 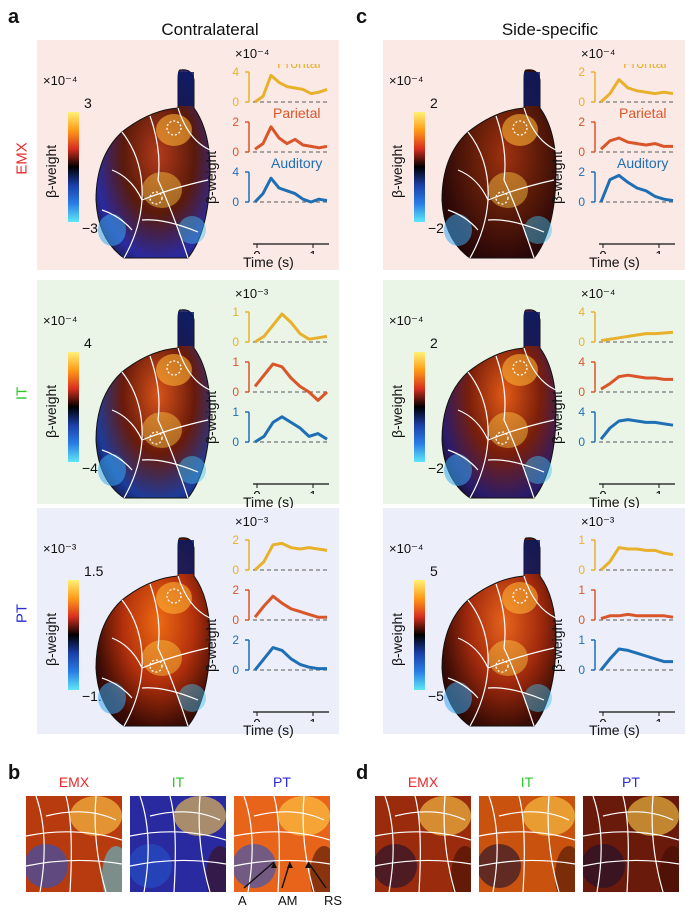 I want to click on bottom-panel-title: EMX, so click(x=74, y=782).